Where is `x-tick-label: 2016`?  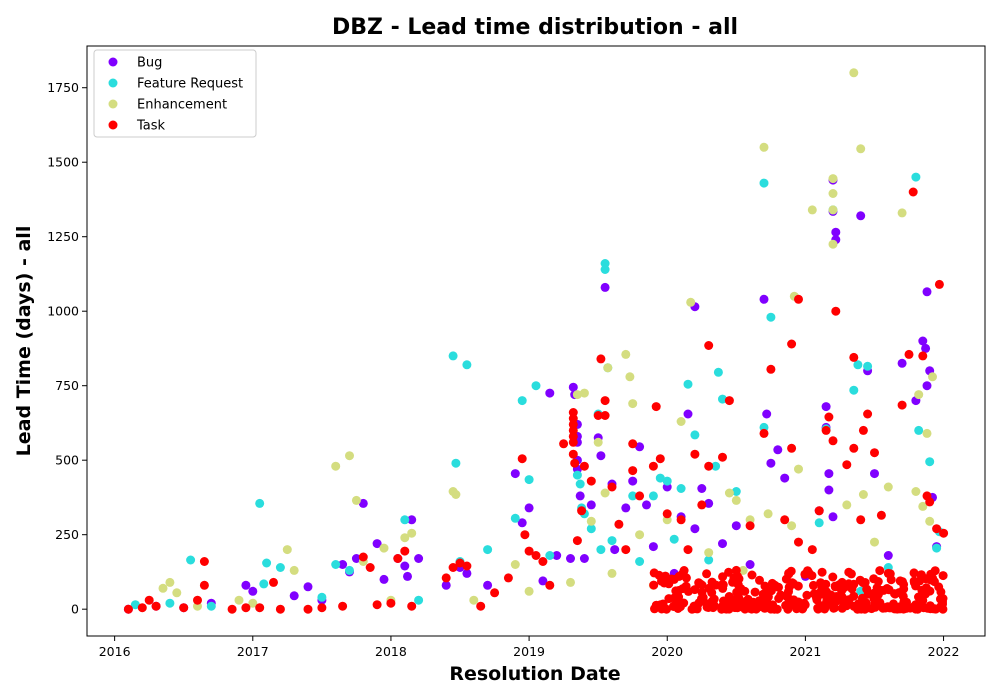 x-tick-label: 2016 is located at coordinates (115, 651).